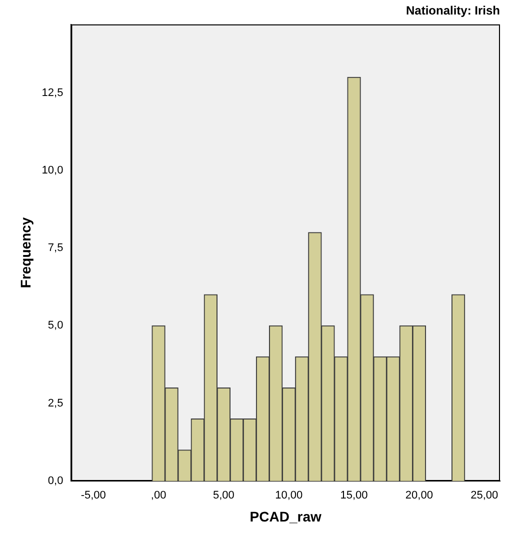  I want to click on y-axis-title: Frequency, so click(25, 252).